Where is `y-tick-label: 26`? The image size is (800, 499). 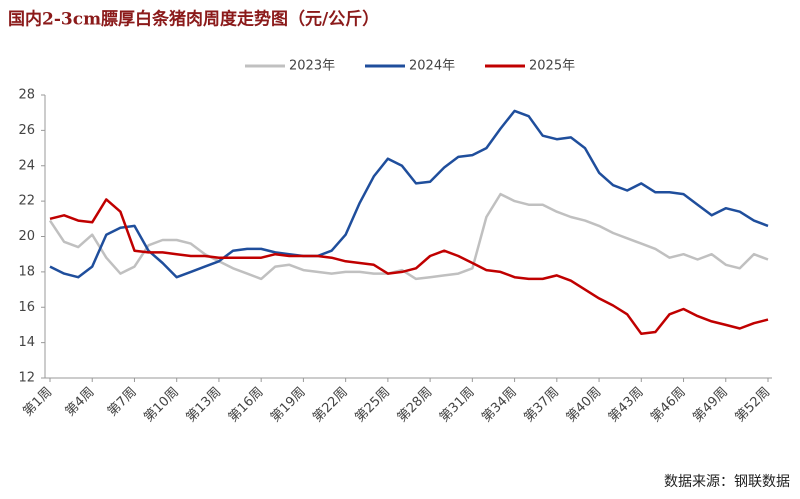 y-tick-label: 26 is located at coordinates (26, 130).